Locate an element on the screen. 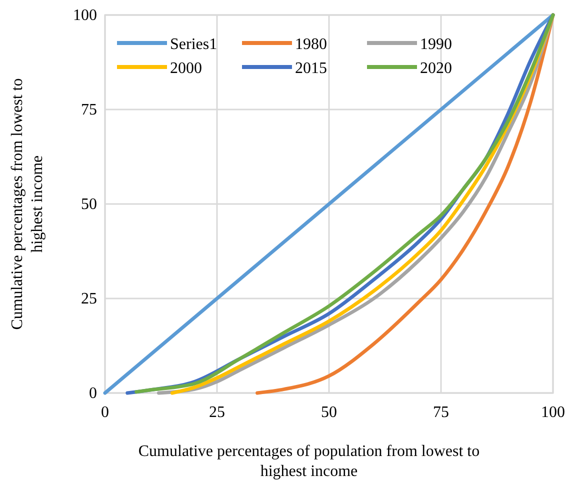  y-tick-label: 100 is located at coordinates (85, 15).